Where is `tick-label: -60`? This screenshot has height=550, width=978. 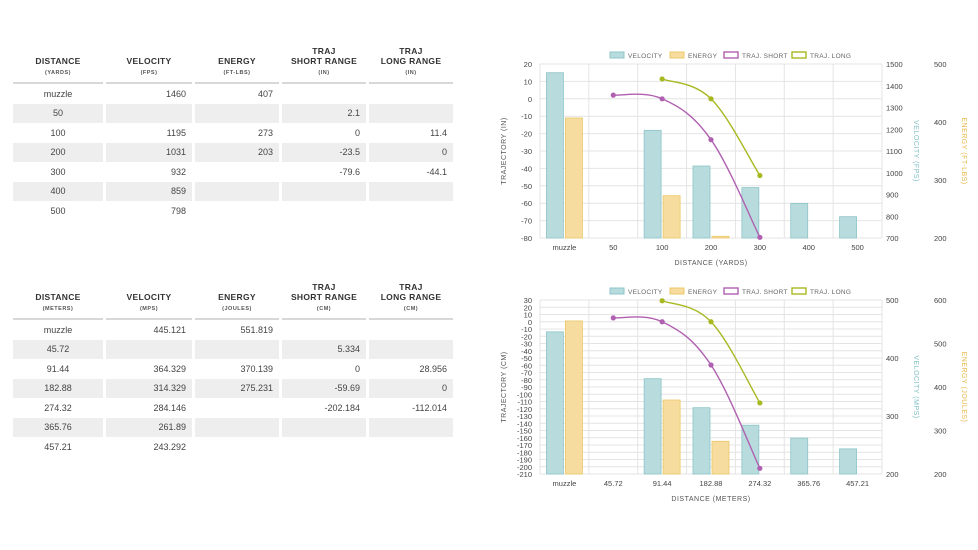 tick-label: -60 is located at coordinates (526, 203).